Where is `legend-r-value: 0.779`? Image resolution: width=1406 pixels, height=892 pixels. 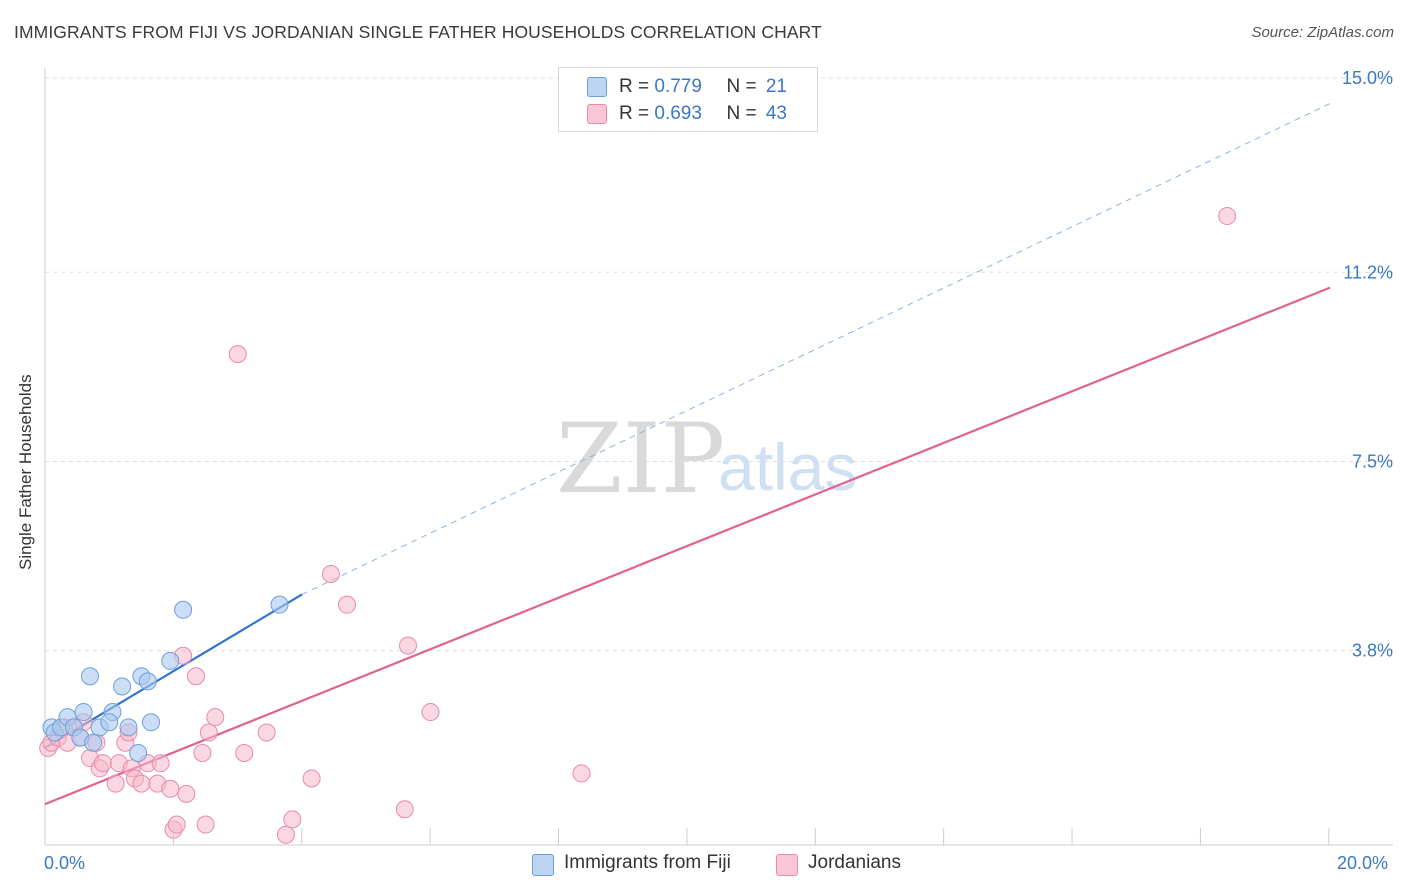 legend-r-value: 0.779 is located at coordinates (678, 86).